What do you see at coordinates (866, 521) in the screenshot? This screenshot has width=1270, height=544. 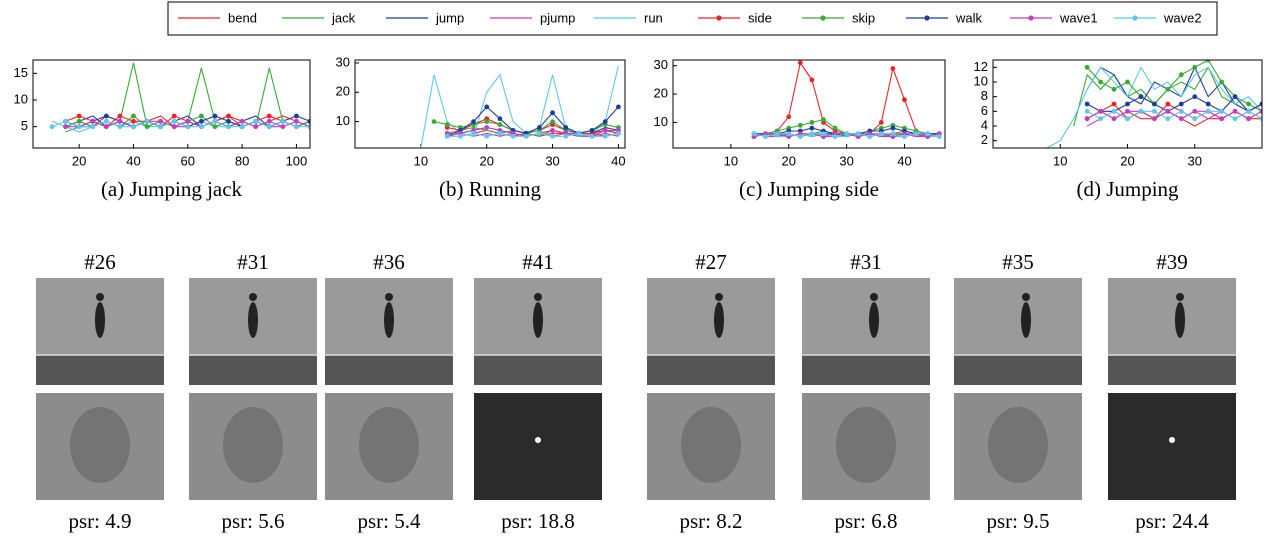 I see `psr-label: psr: 6.8` at bounding box center [866, 521].